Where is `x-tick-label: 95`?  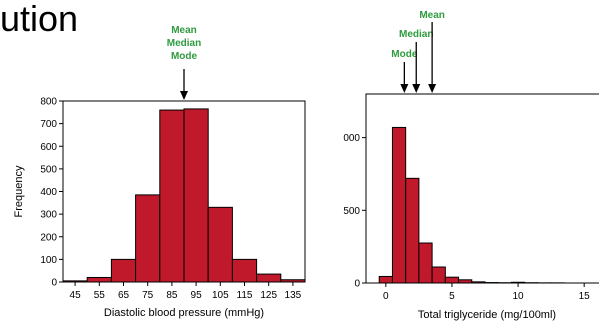 x-tick-label: 95 is located at coordinates (197, 295).